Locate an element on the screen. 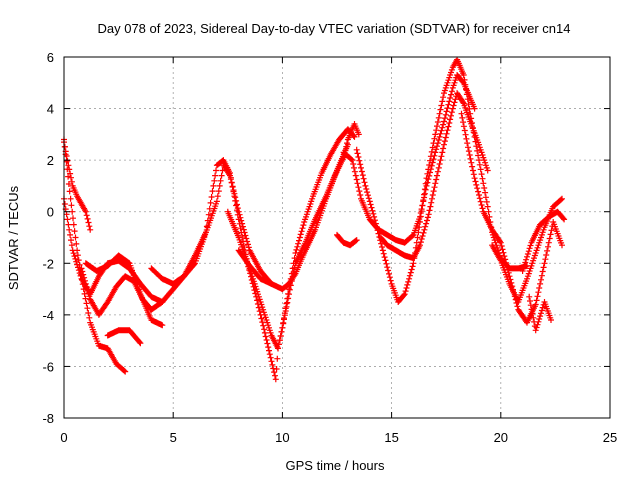 The height and width of the screenshot is (480, 640). y-tick-label: 4 is located at coordinates (50, 109).